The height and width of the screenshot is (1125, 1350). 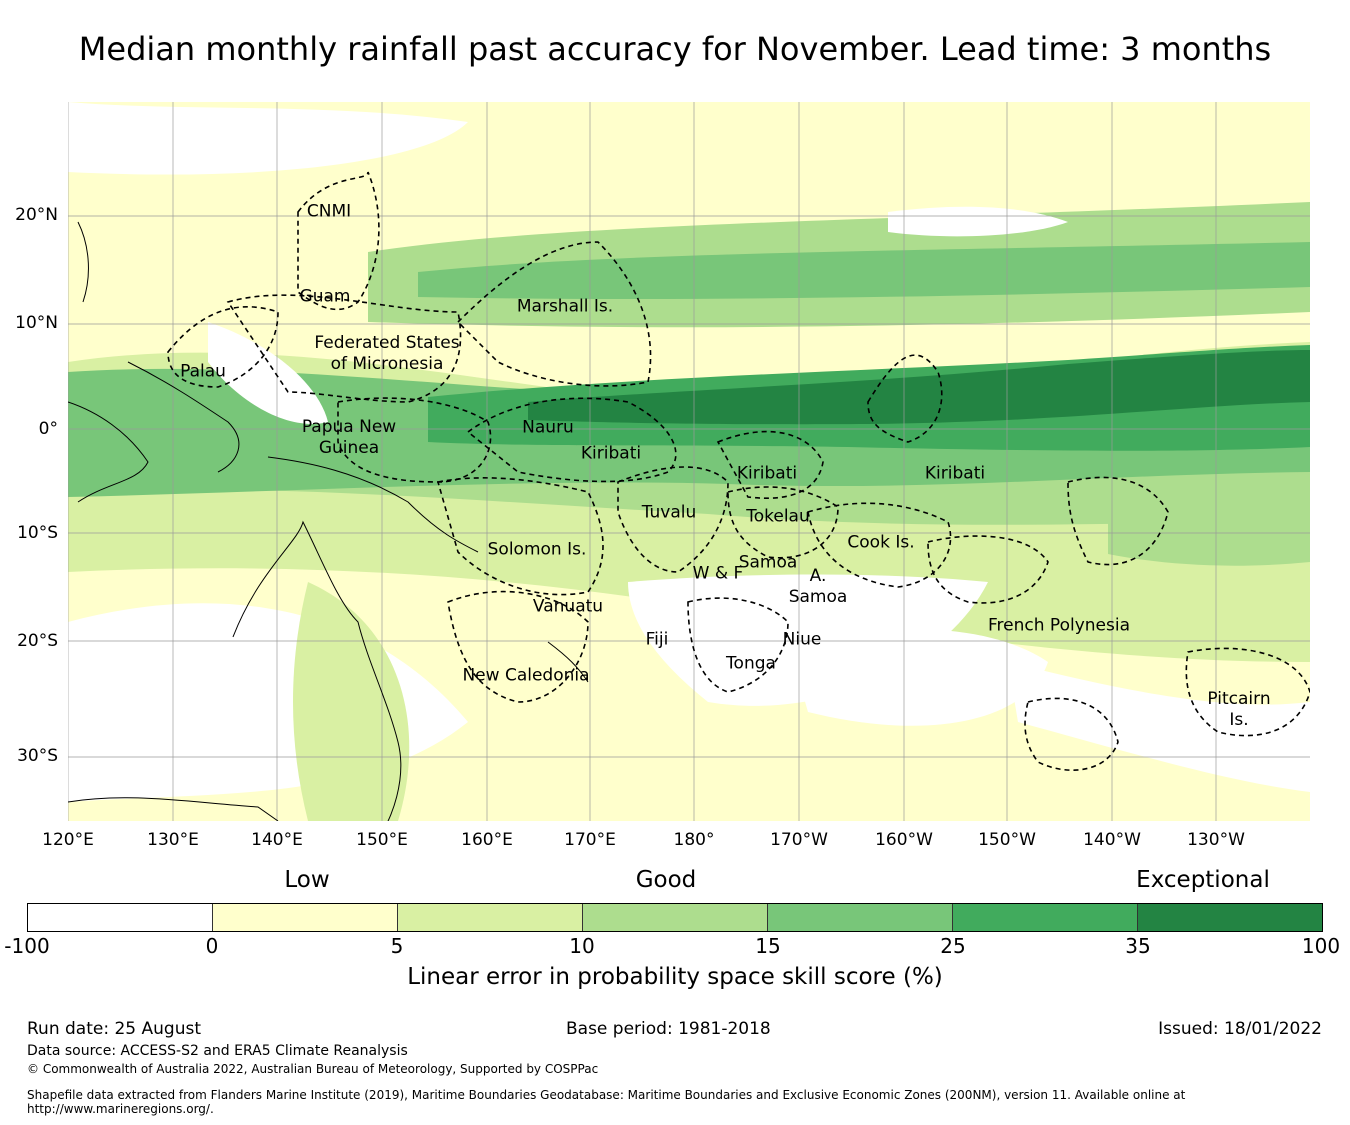 What do you see at coordinates (1239, 709) in the screenshot?
I see `region-label-pitcairn: Pitcairn Is.` at bounding box center [1239, 709].